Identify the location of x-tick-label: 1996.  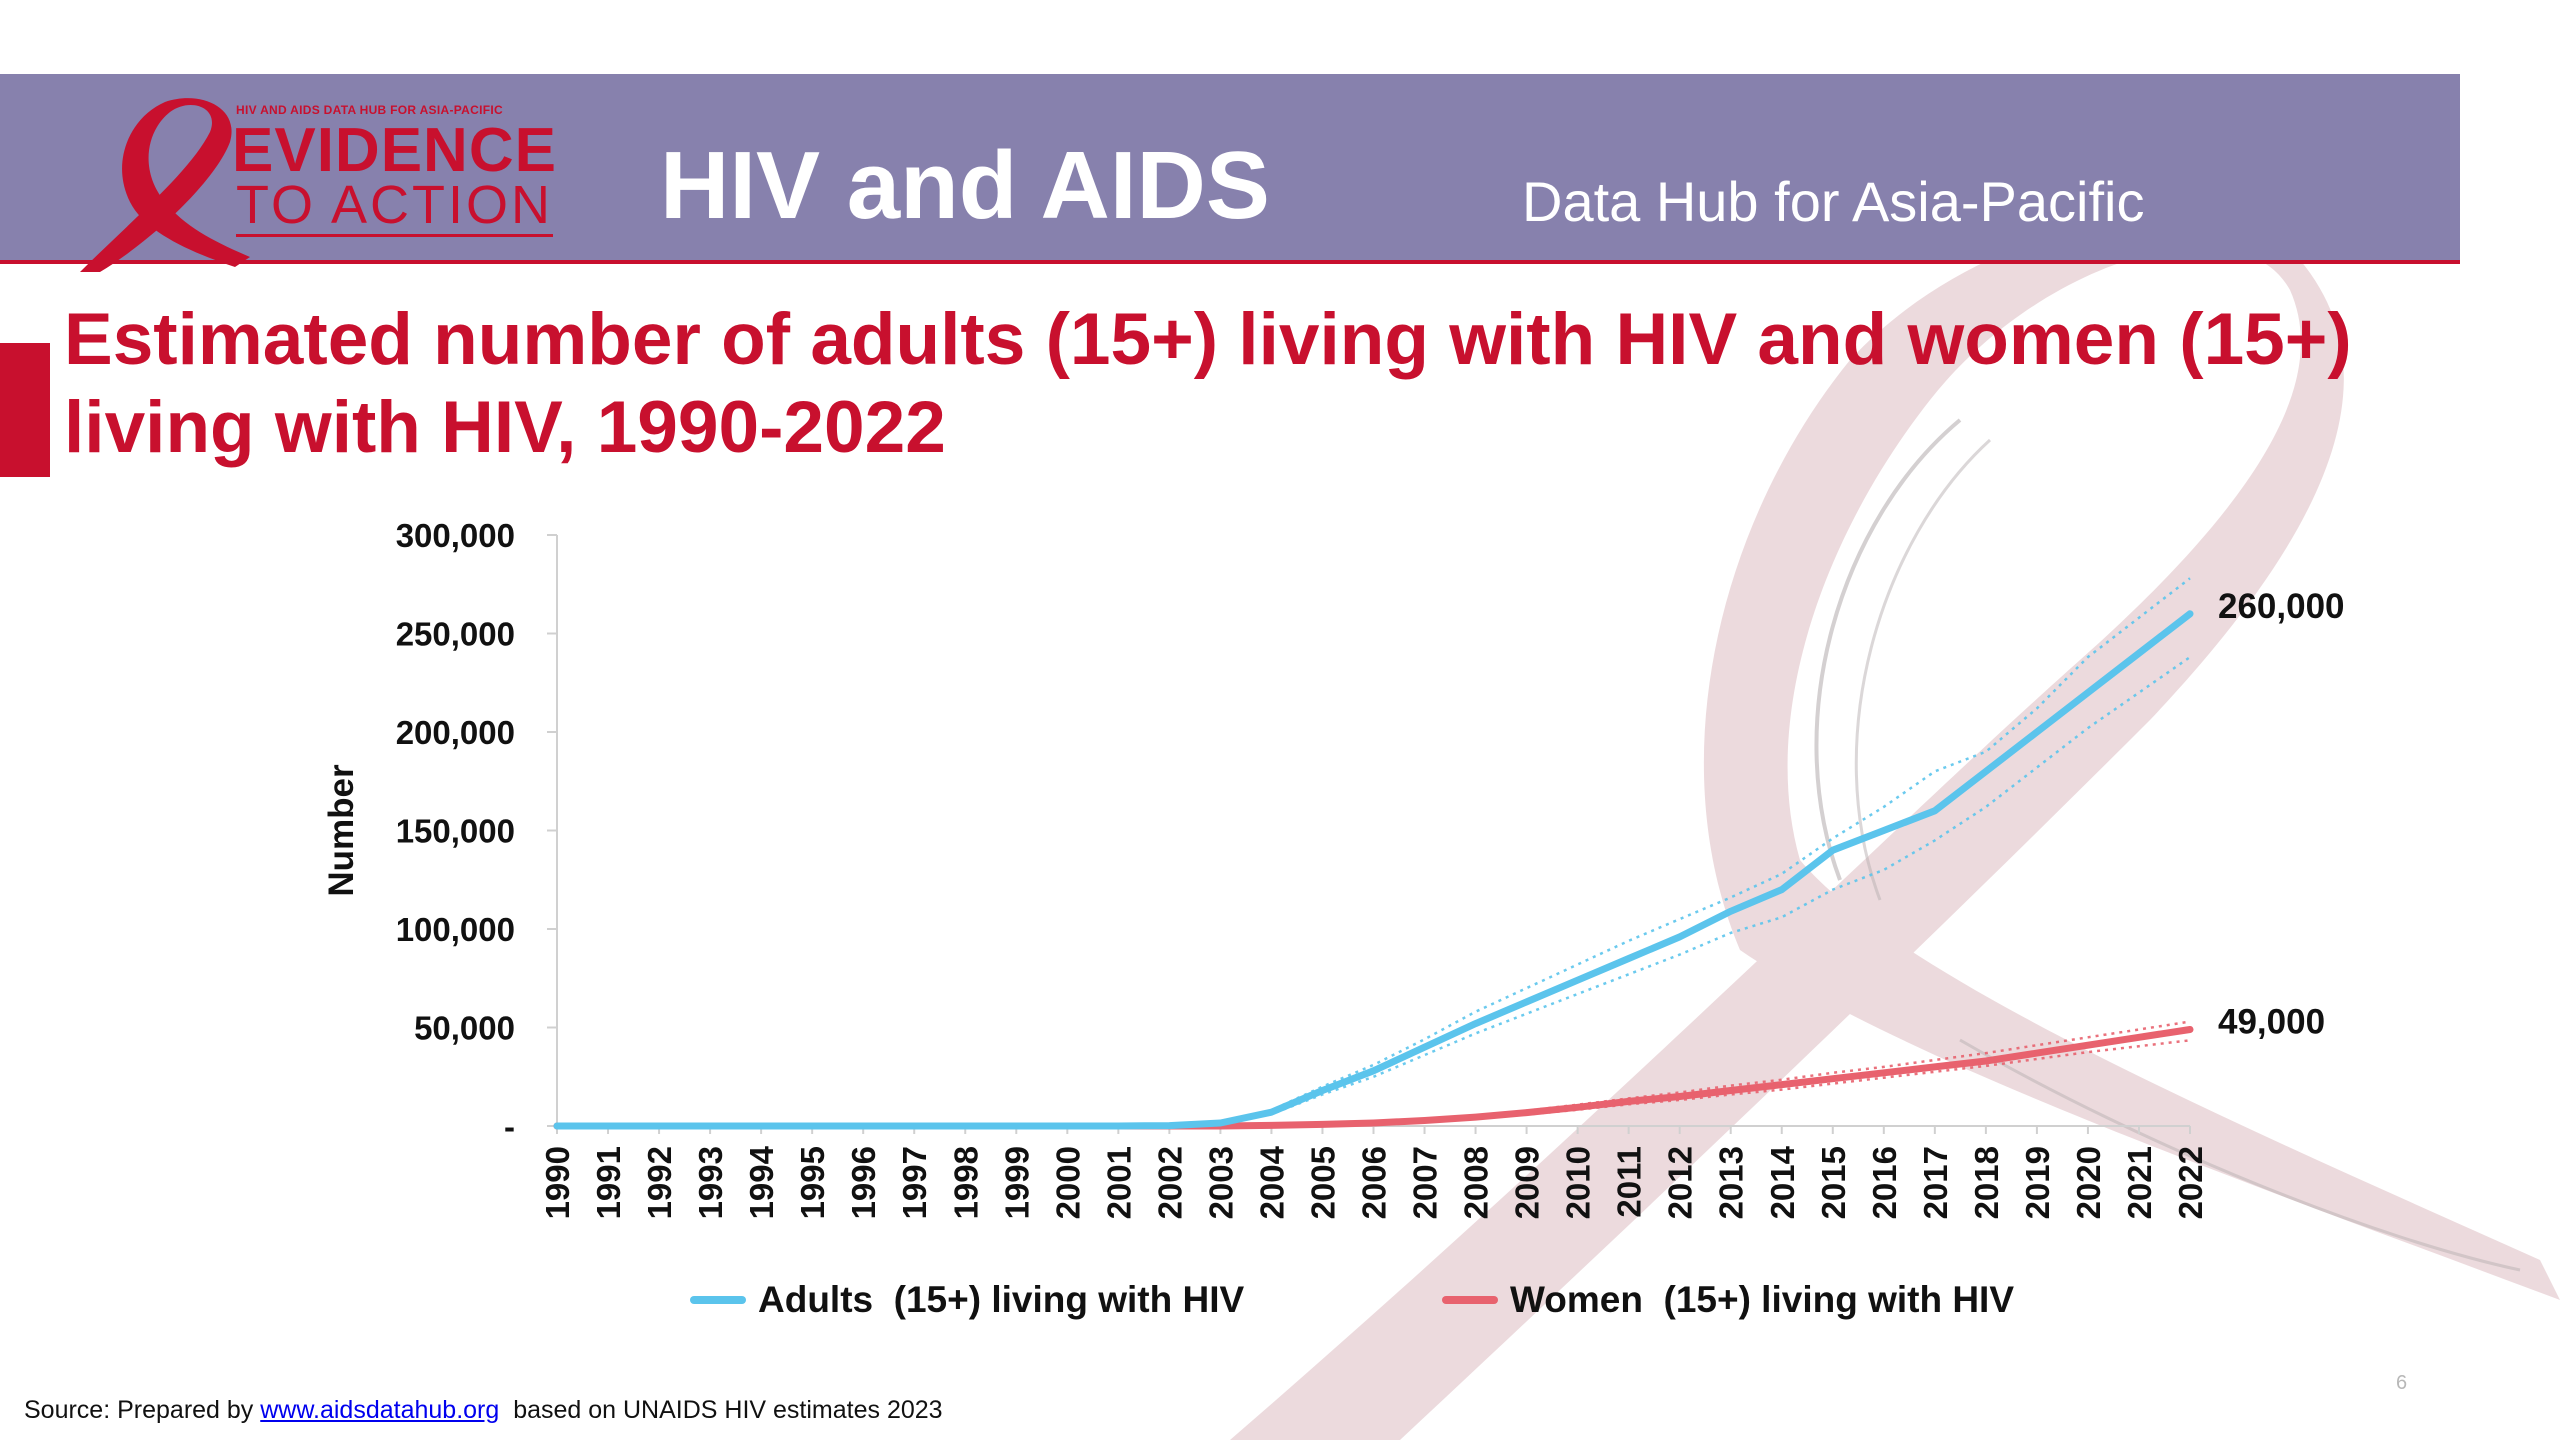
(863, 1182).